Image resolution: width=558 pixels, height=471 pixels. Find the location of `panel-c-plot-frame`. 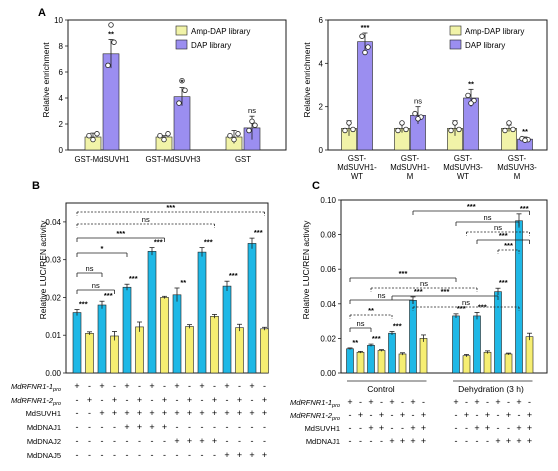

panel-c-plot-frame is located at coordinates (444, 286).